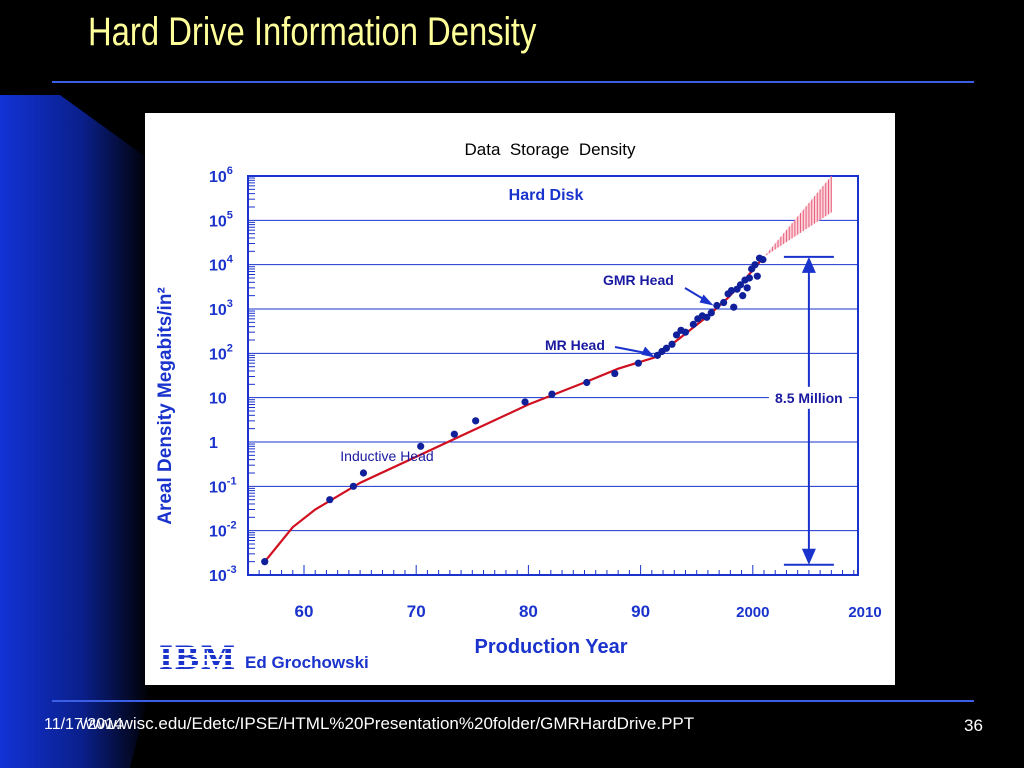 The width and height of the screenshot is (1024, 768). Describe the element at coordinates (550, 149) in the screenshot. I see `chart-title: Data Storage Density` at that location.